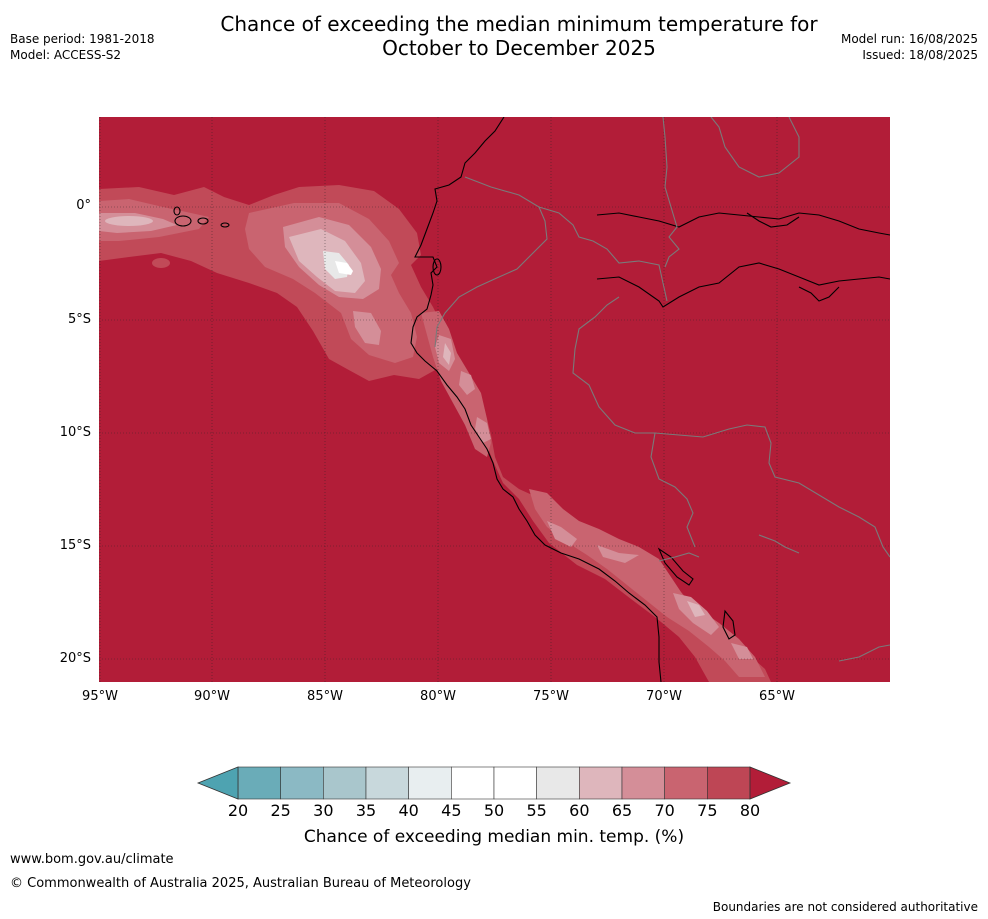 This screenshot has height=919, width=988. I want to click on colorbar-tick-label: 80, so click(750, 810).